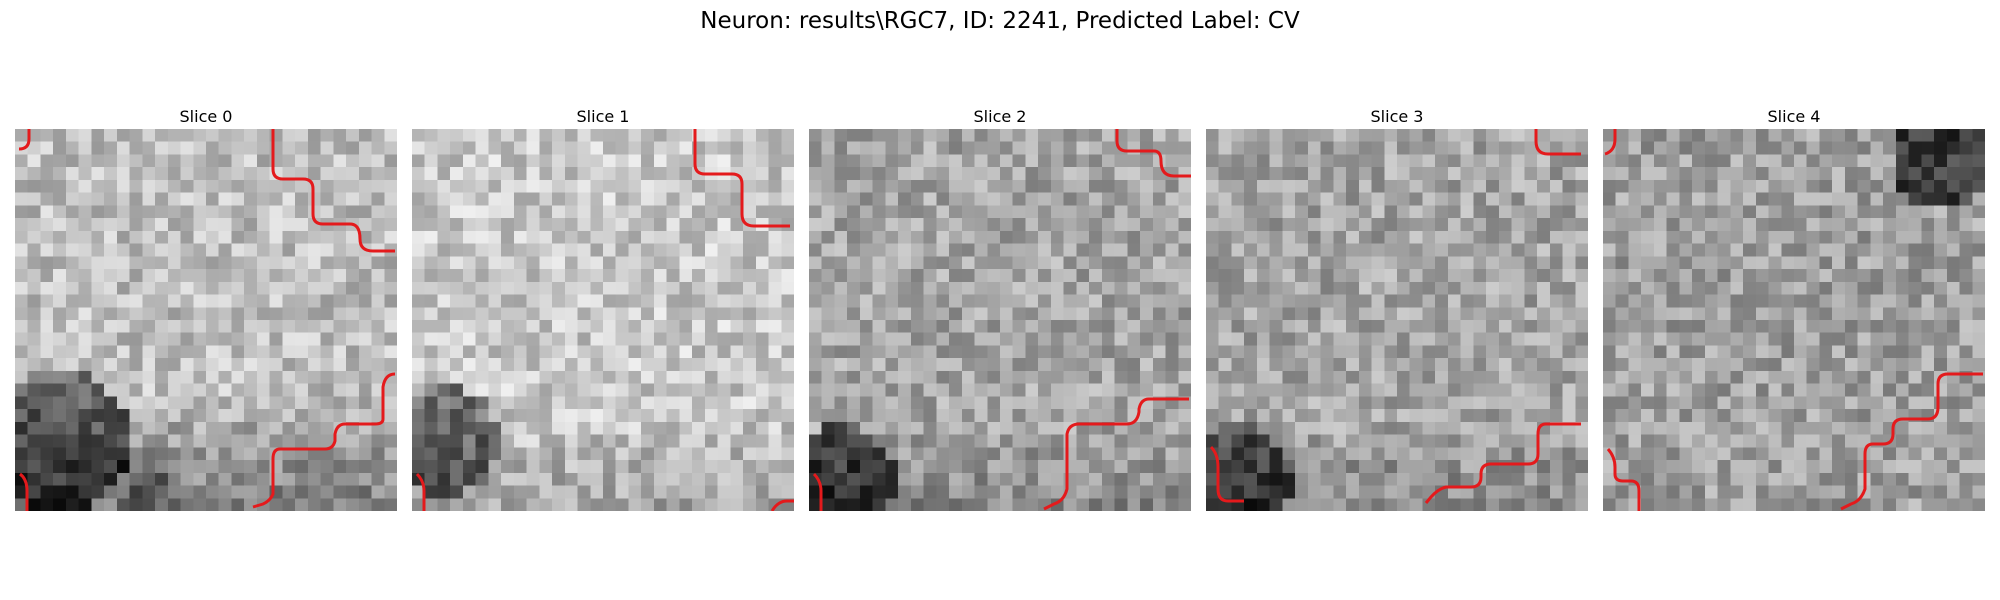  What do you see at coordinates (1397, 116) in the screenshot?
I see `slice-title: Slice 3` at bounding box center [1397, 116].